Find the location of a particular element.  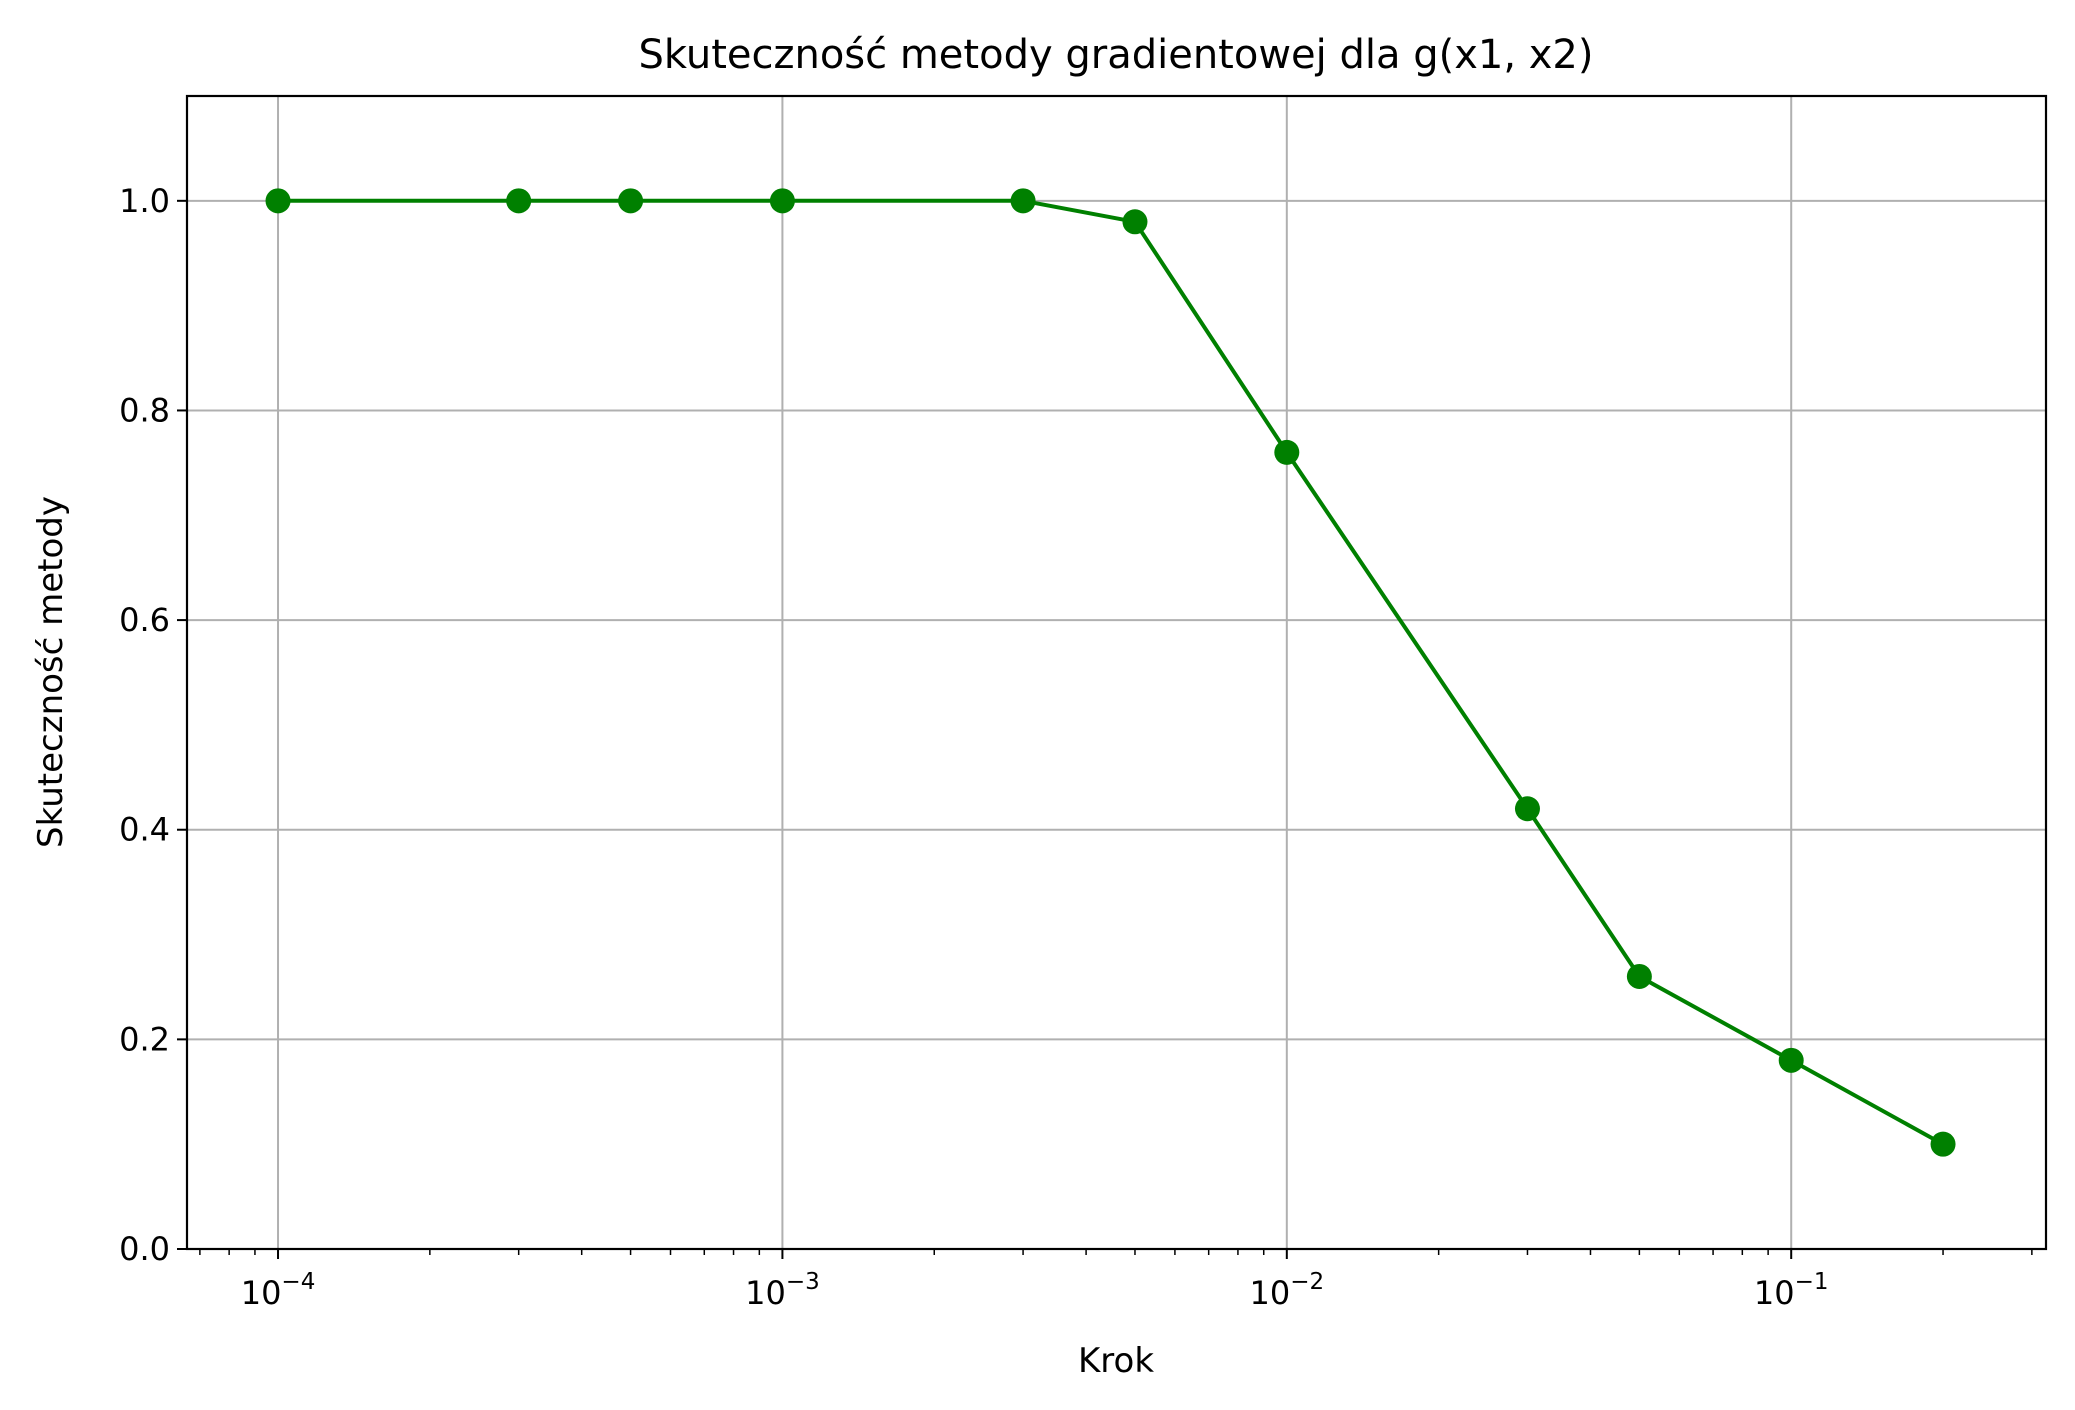

y-tick-label: 0.8 is located at coordinates (144, 410).